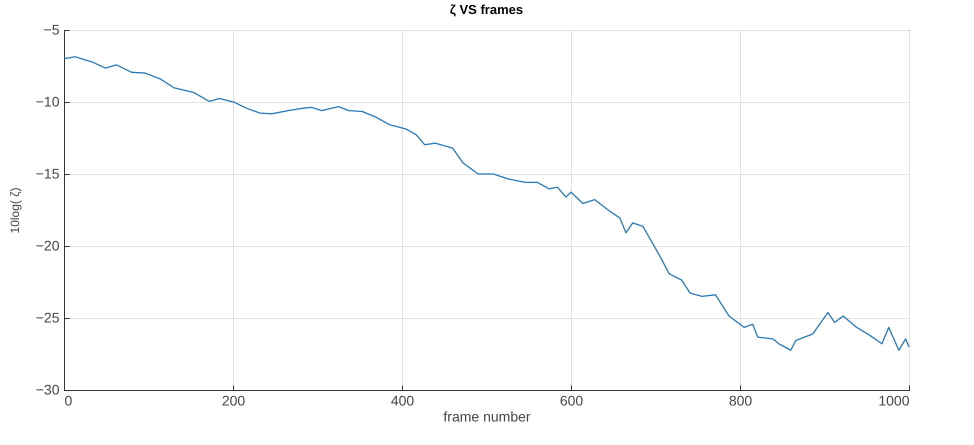 This screenshot has height=445, width=974. What do you see at coordinates (48, 174) in the screenshot?
I see `y-tick-label: −15` at bounding box center [48, 174].